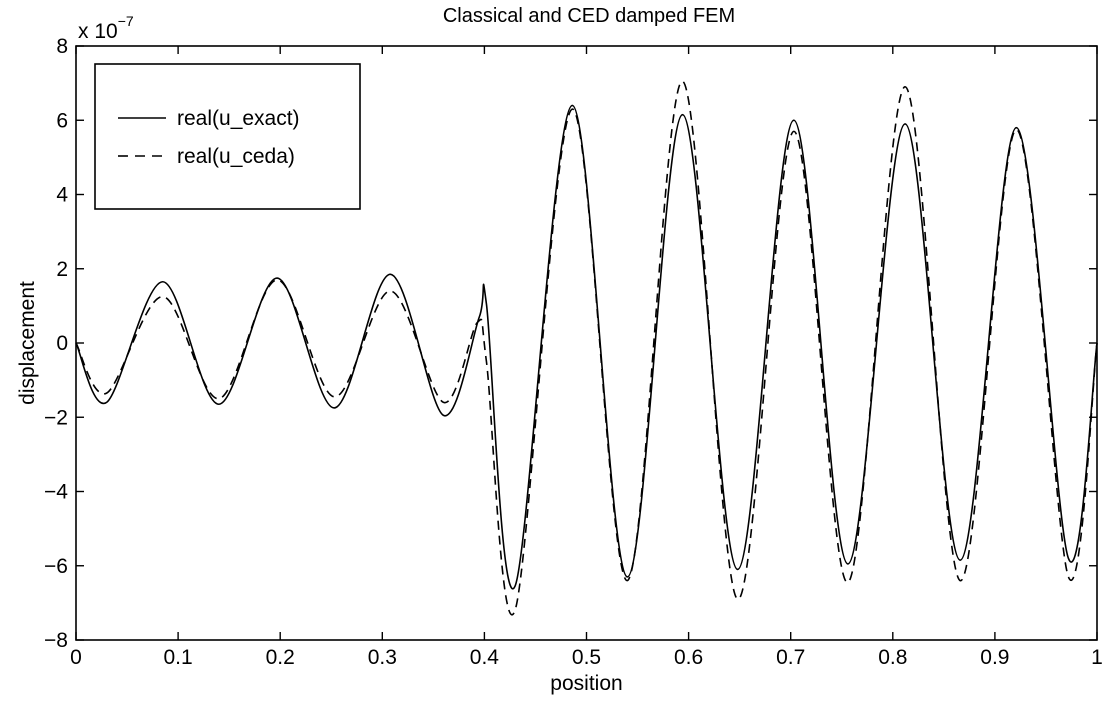  What do you see at coordinates (98, 31) in the screenshot?
I see `y-axis-exponent-base: x 10` at bounding box center [98, 31].